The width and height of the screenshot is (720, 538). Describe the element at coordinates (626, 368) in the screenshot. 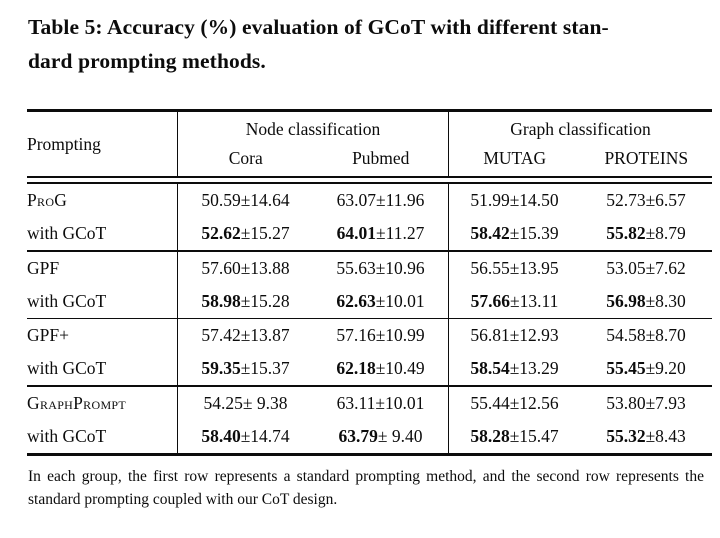

I see `mean-value: 55.45` at that location.